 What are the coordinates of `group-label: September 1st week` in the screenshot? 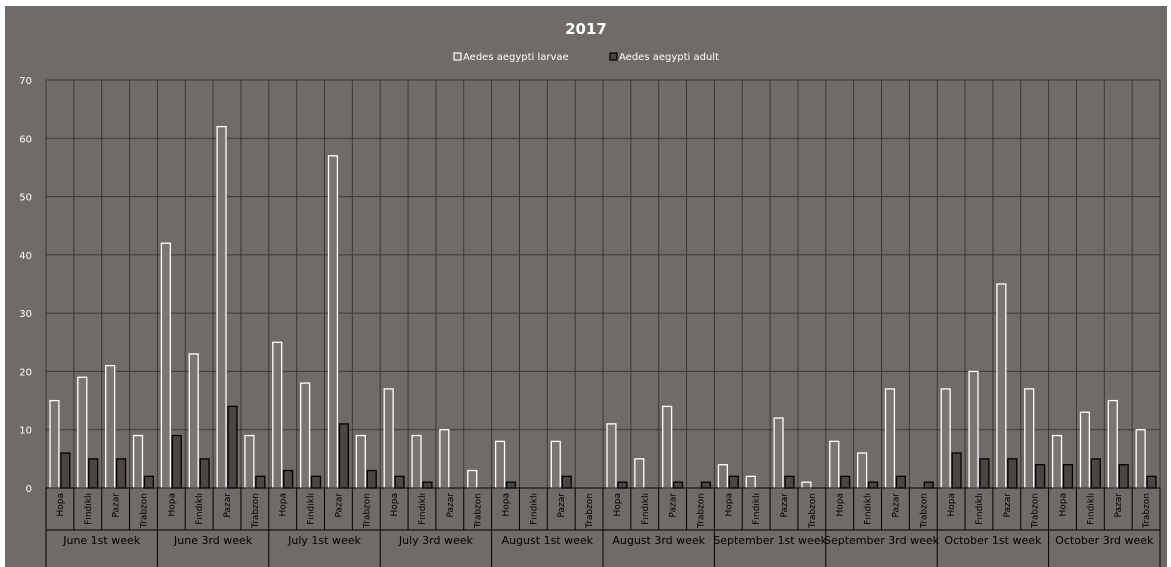 It's located at (770, 540).